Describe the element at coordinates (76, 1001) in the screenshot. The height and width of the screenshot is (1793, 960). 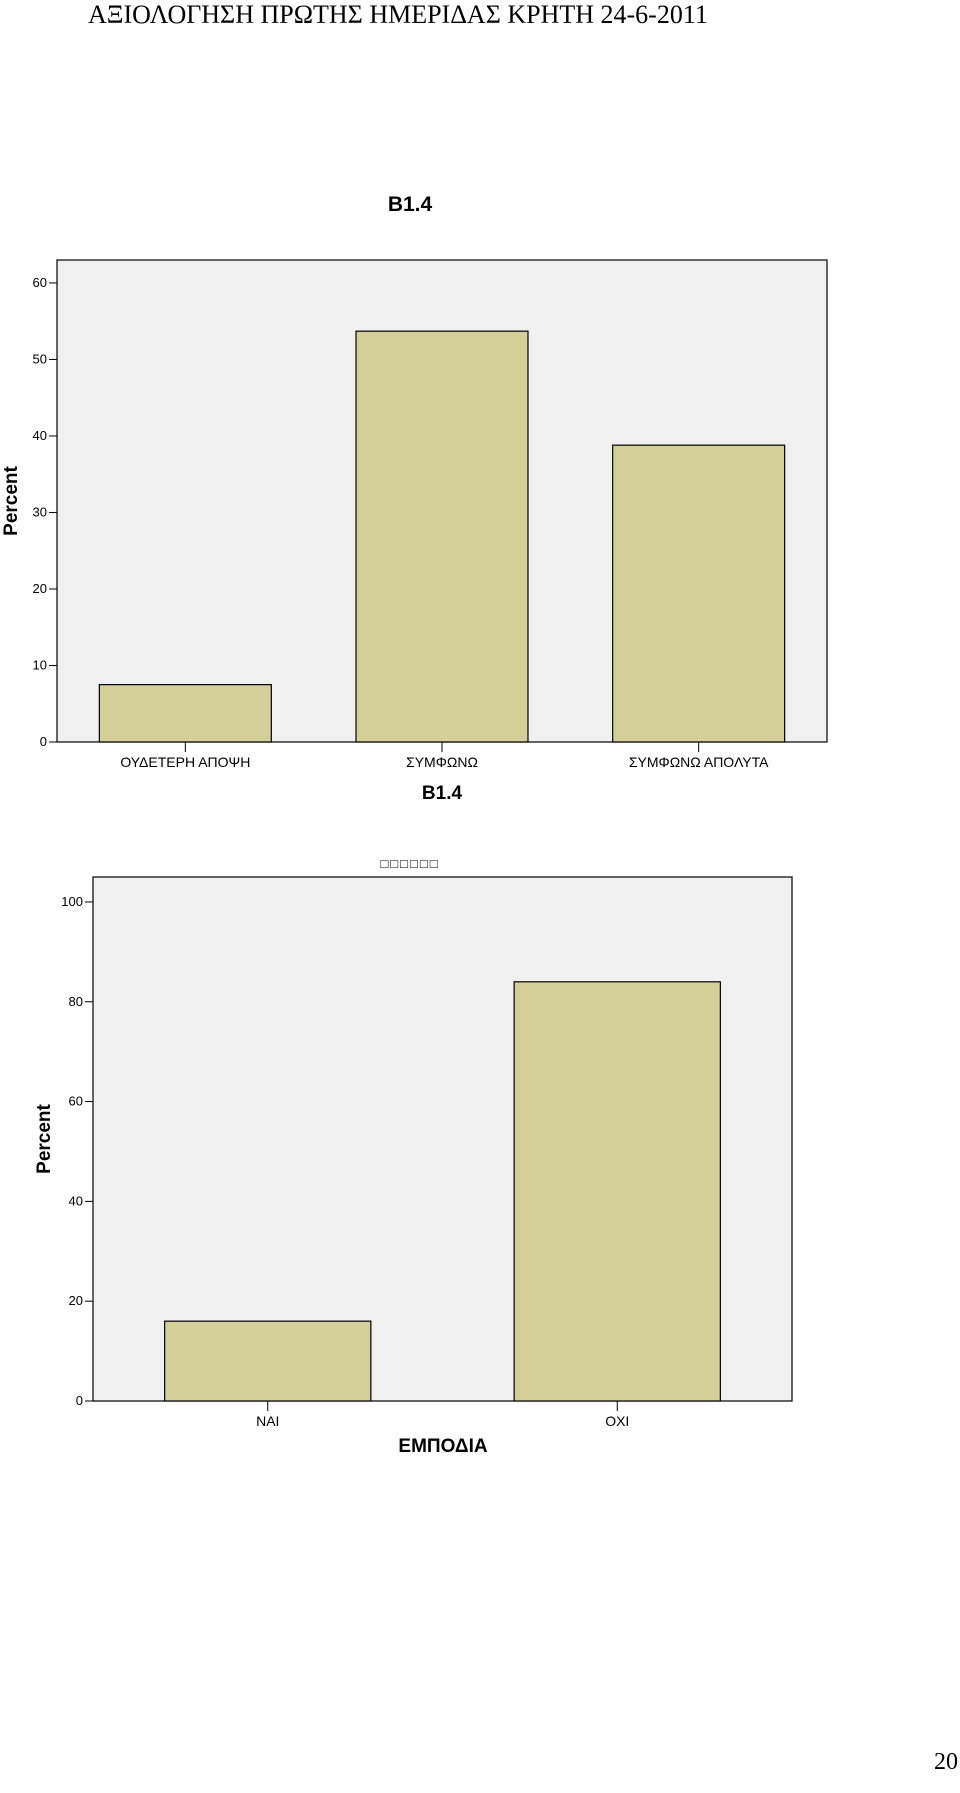
I see `y-tick-label: 80` at that location.